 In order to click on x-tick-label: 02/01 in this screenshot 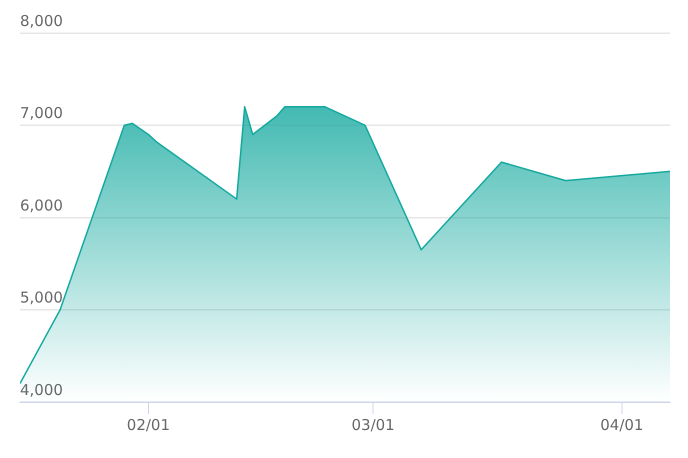, I will do `click(148, 425)`.